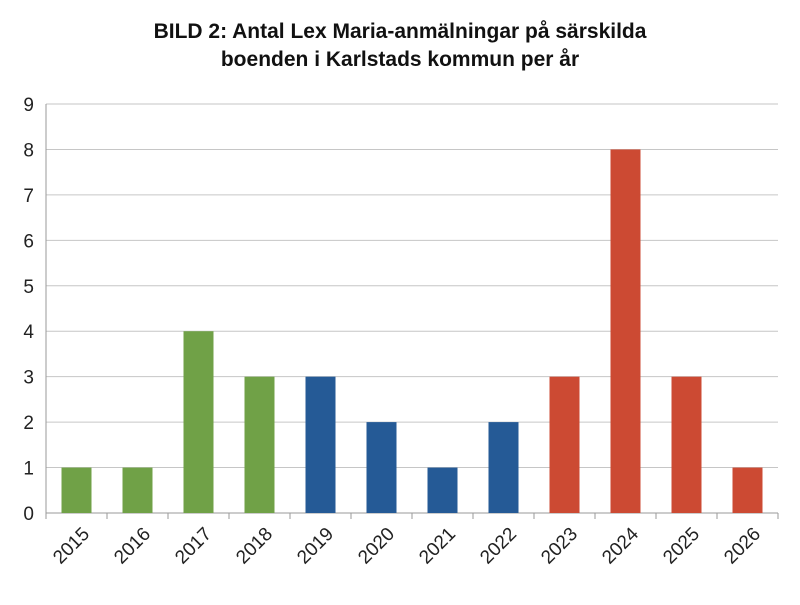 The width and height of the screenshot is (800, 605). I want to click on bar-2018, so click(259, 444).